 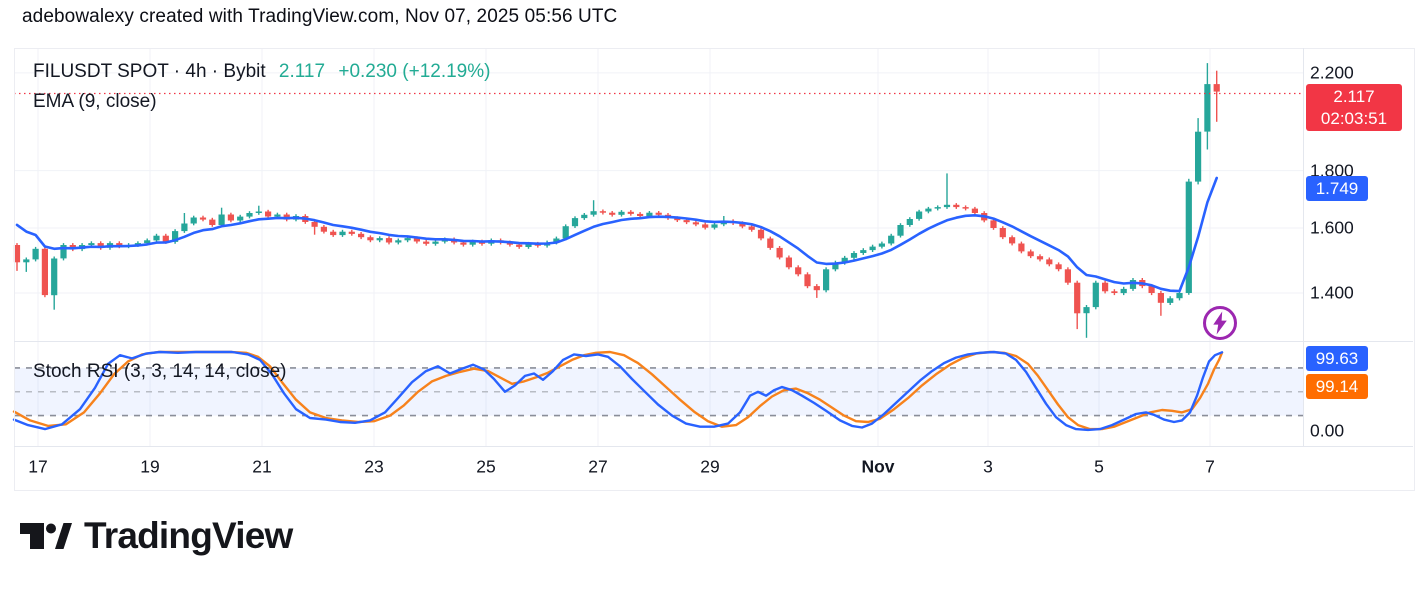 What do you see at coordinates (188, 535) in the screenshot?
I see `tradingview-logo-text: TradingView` at bounding box center [188, 535].